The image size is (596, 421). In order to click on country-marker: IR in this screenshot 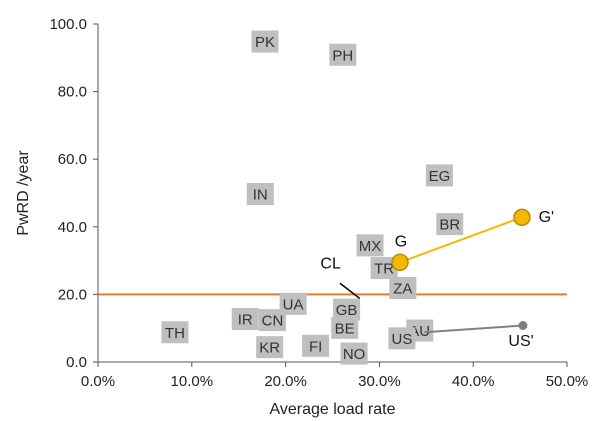, I will do `click(245, 319)`.